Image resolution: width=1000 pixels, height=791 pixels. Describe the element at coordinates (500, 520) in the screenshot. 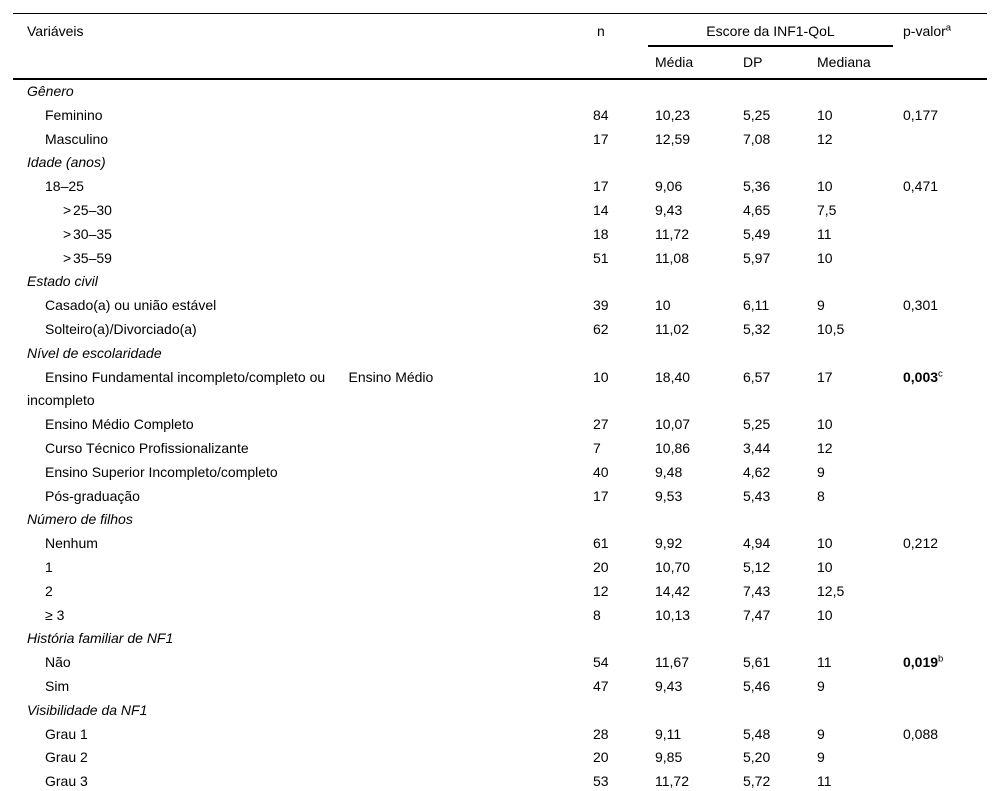

I see `section-row: Número de filhos` at that location.